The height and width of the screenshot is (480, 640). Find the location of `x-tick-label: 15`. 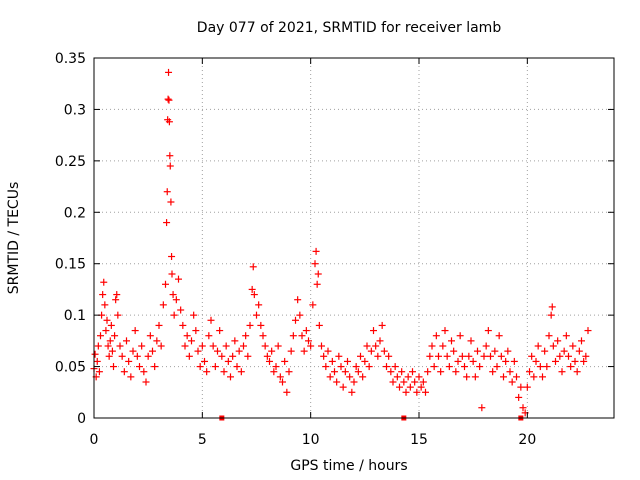

x-tick-label: 15 is located at coordinates (419, 440).